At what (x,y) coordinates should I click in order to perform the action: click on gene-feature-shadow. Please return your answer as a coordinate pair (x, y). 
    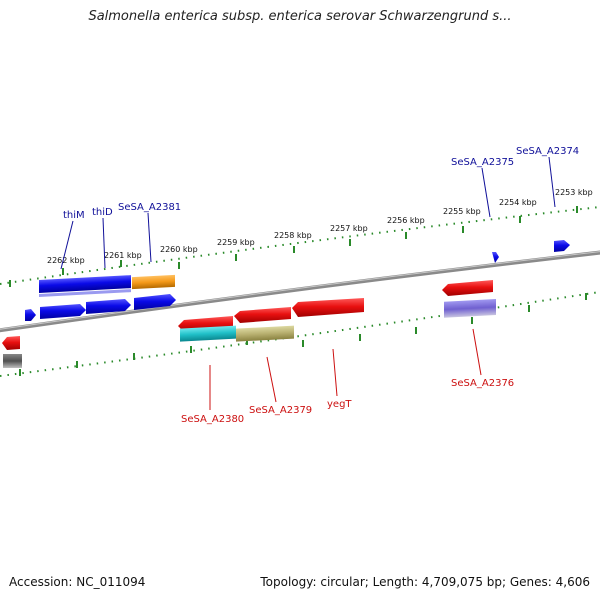
    Looking at the image, I should click on (85, 293).